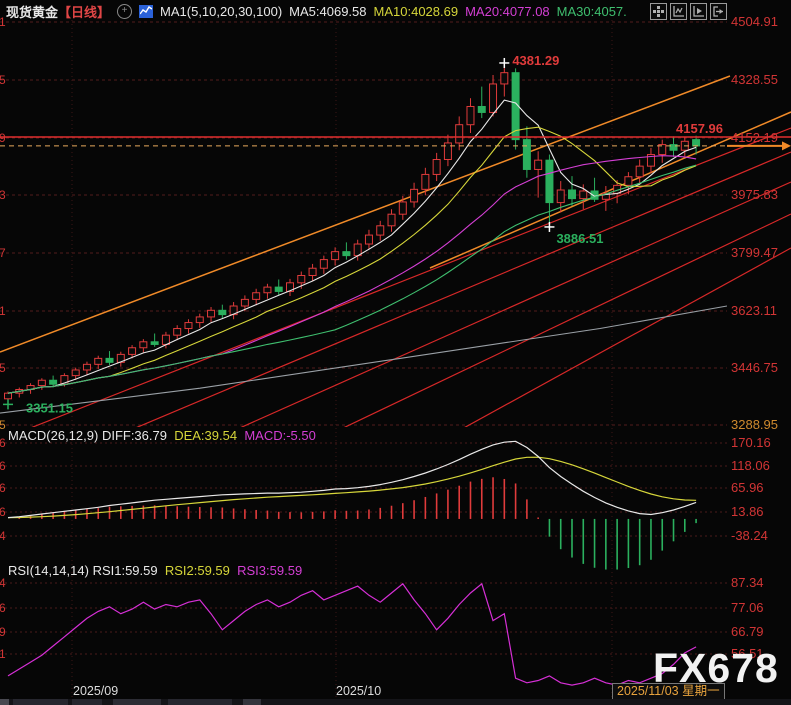 The height and width of the screenshot is (705, 791). Describe the element at coordinates (96, 691) in the screenshot. I see `time-axis-label: 2025/09` at that location.